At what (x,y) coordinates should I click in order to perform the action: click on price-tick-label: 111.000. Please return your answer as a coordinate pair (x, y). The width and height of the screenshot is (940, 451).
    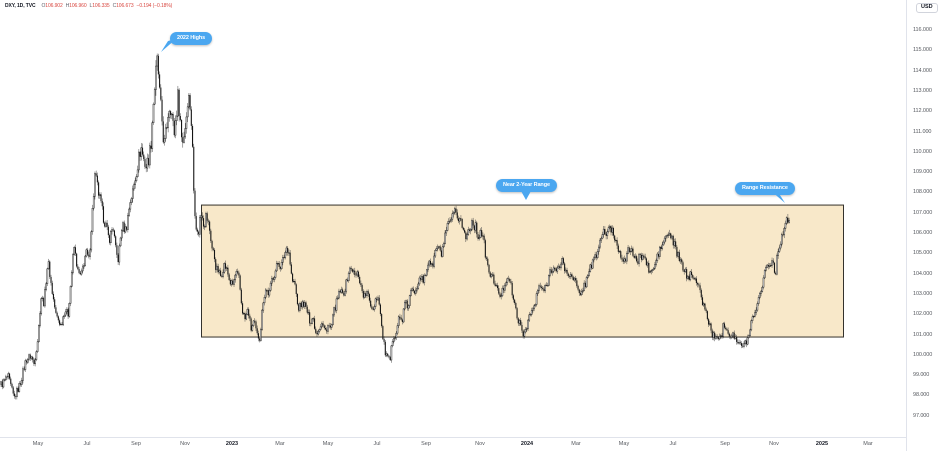
    Looking at the image, I should click on (922, 131).